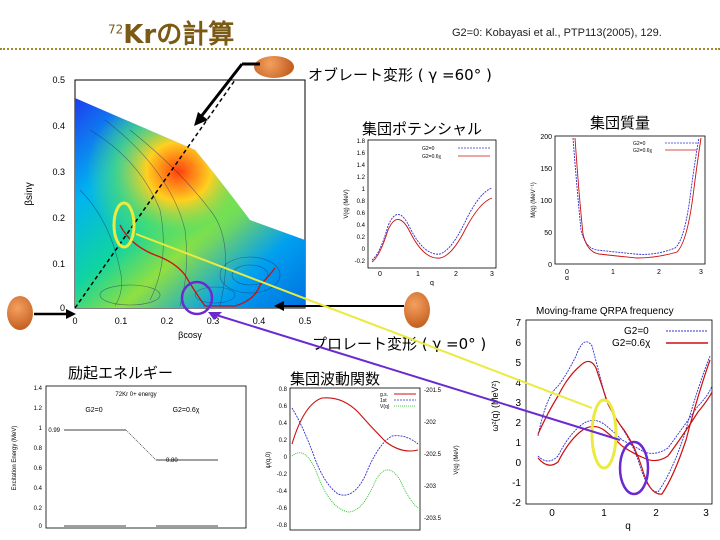  What do you see at coordinates (631, 343) in the screenshot?
I see `qrpa-legend-2: G2=0.6χ` at bounding box center [631, 343].